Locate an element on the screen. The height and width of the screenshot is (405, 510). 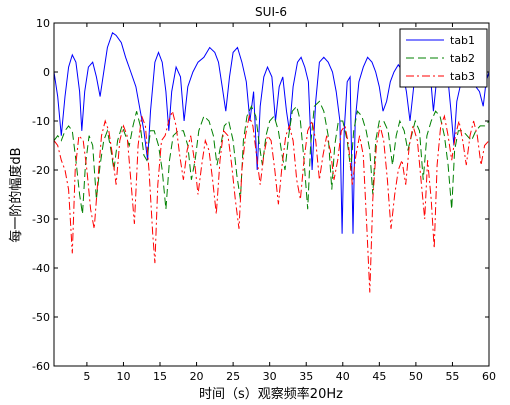
legend-label-tab3: tab3 is located at coordinates (462, 76).